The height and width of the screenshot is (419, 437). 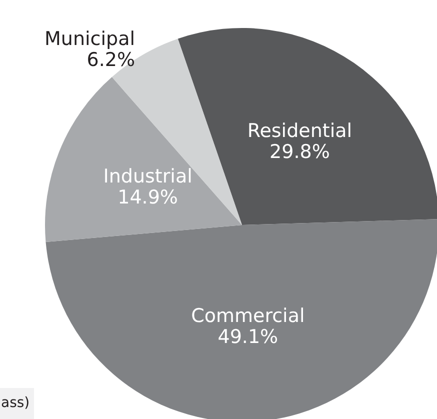 What do you see at coordinates (111, 59) in the screenshot?
I see `data-label: 6.2%` at bounding box center [111, 59].